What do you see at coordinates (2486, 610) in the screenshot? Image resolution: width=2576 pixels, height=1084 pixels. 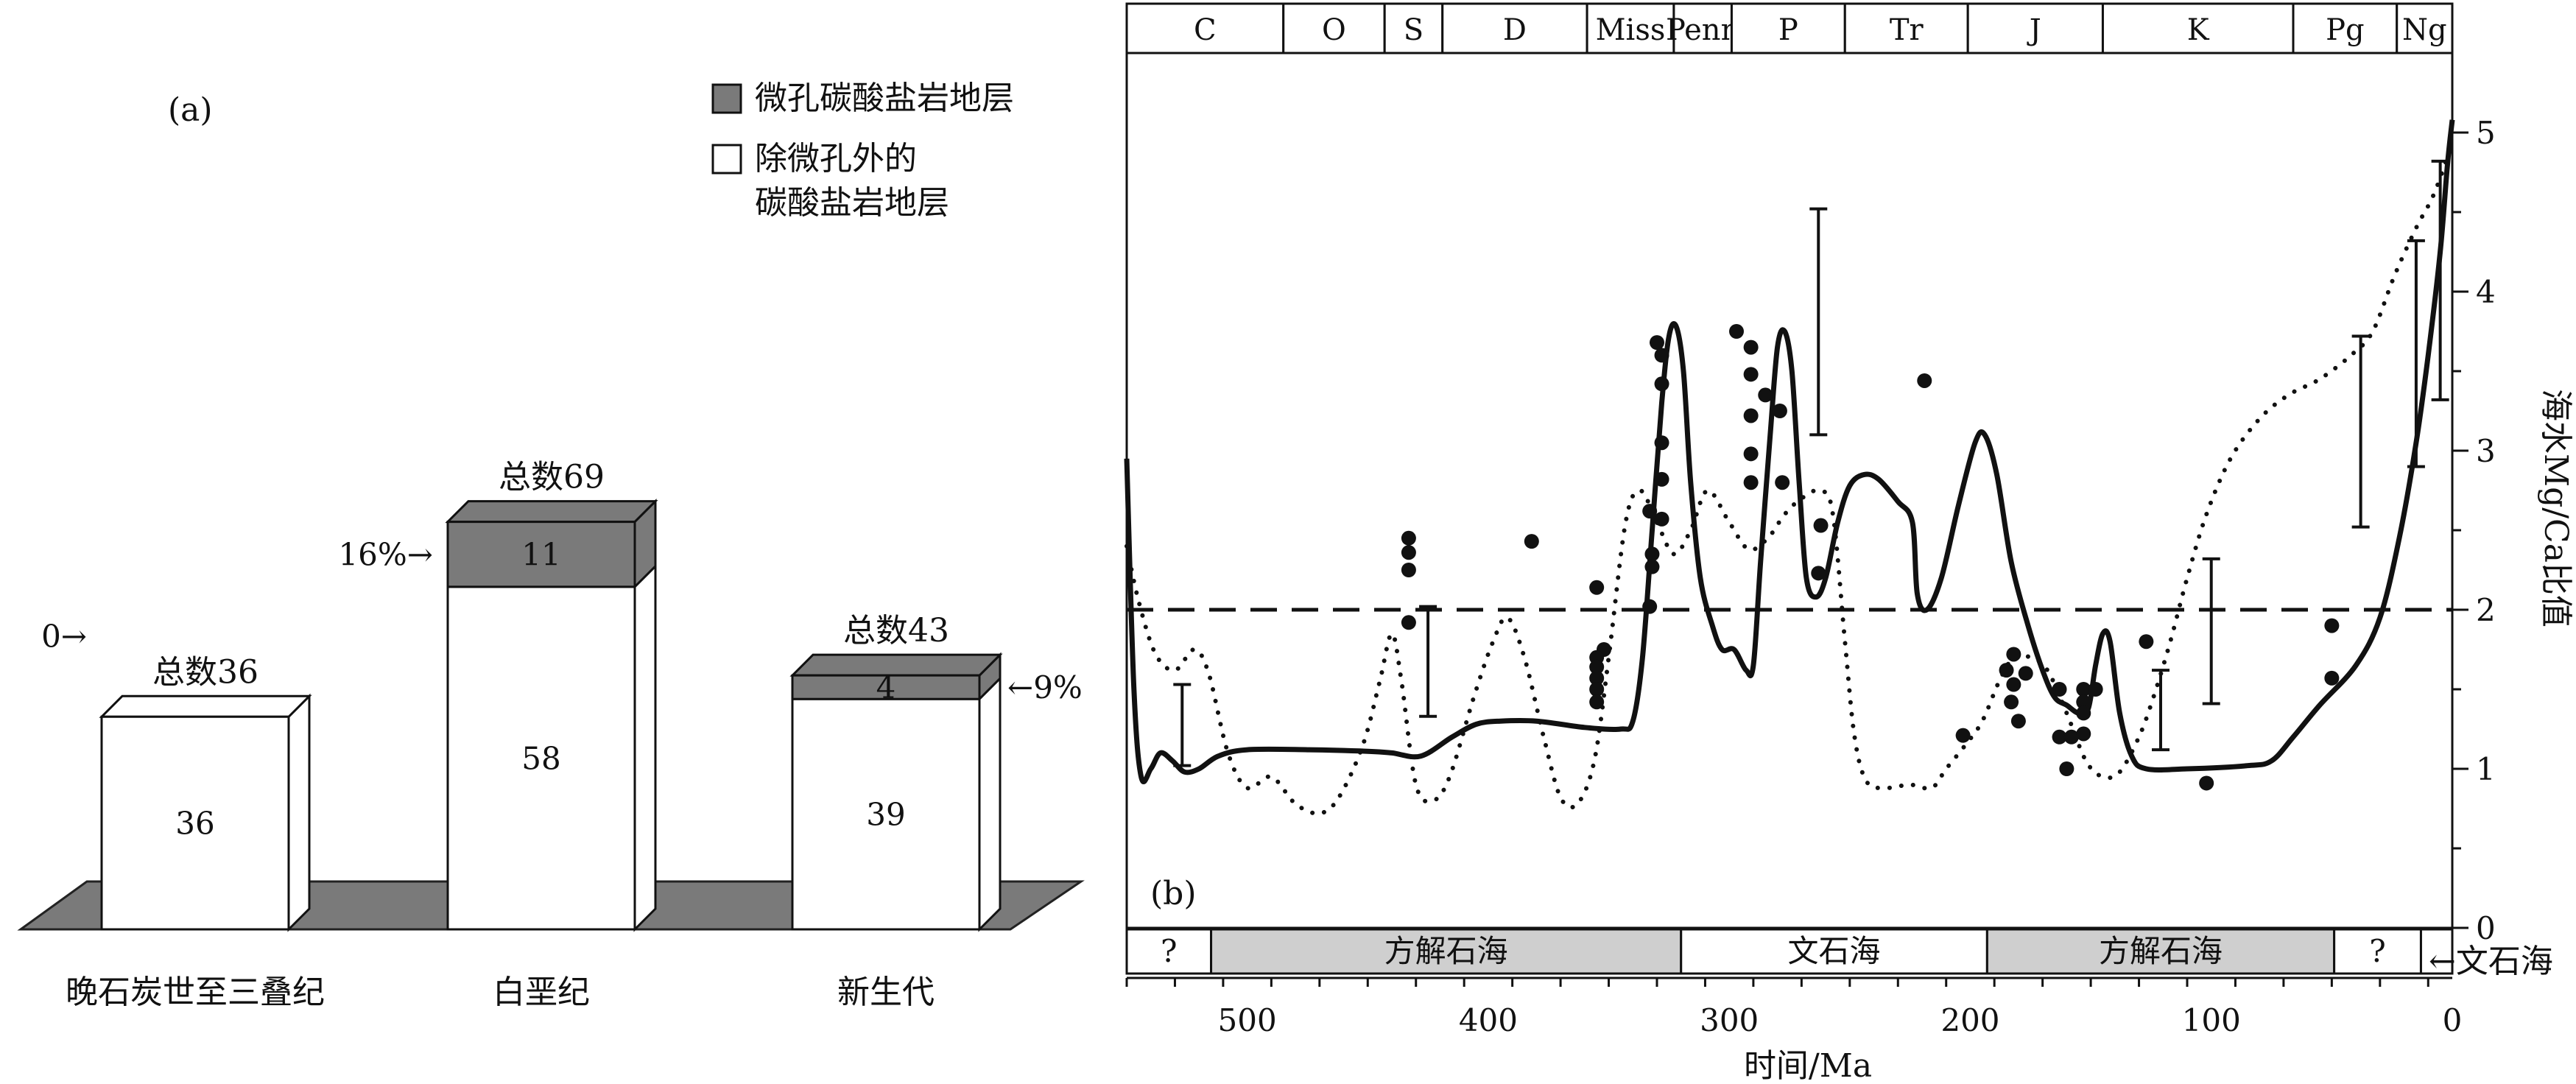 I see `y-tick-label: 2` at bounding box center [2486, 610].